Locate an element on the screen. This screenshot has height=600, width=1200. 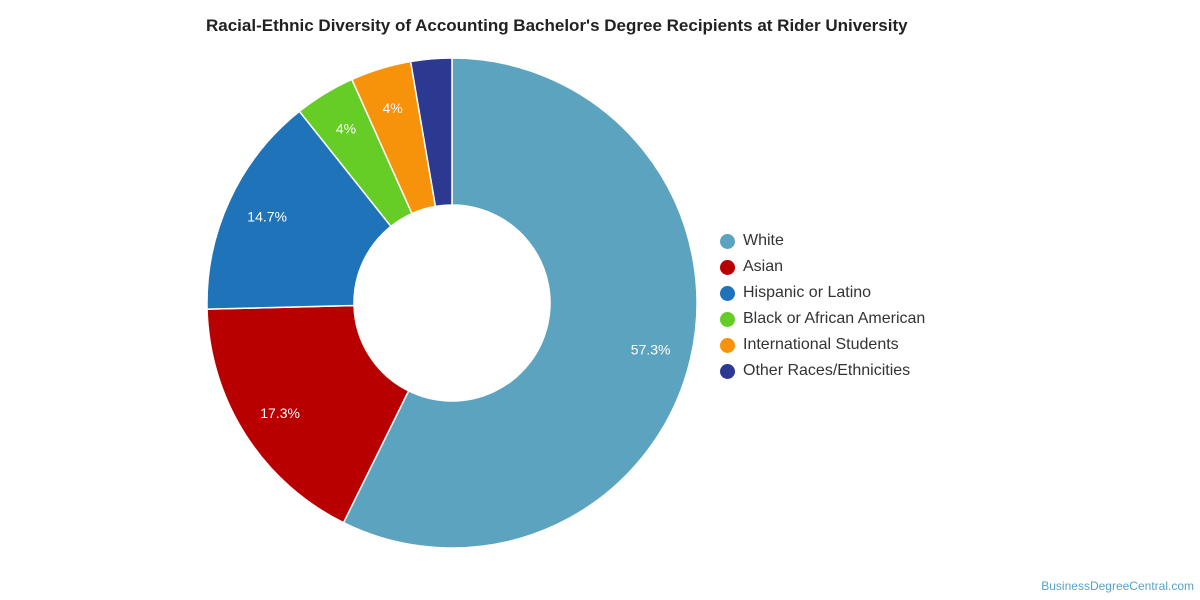
legend-label: Asian is located at coordinates (763, 266).